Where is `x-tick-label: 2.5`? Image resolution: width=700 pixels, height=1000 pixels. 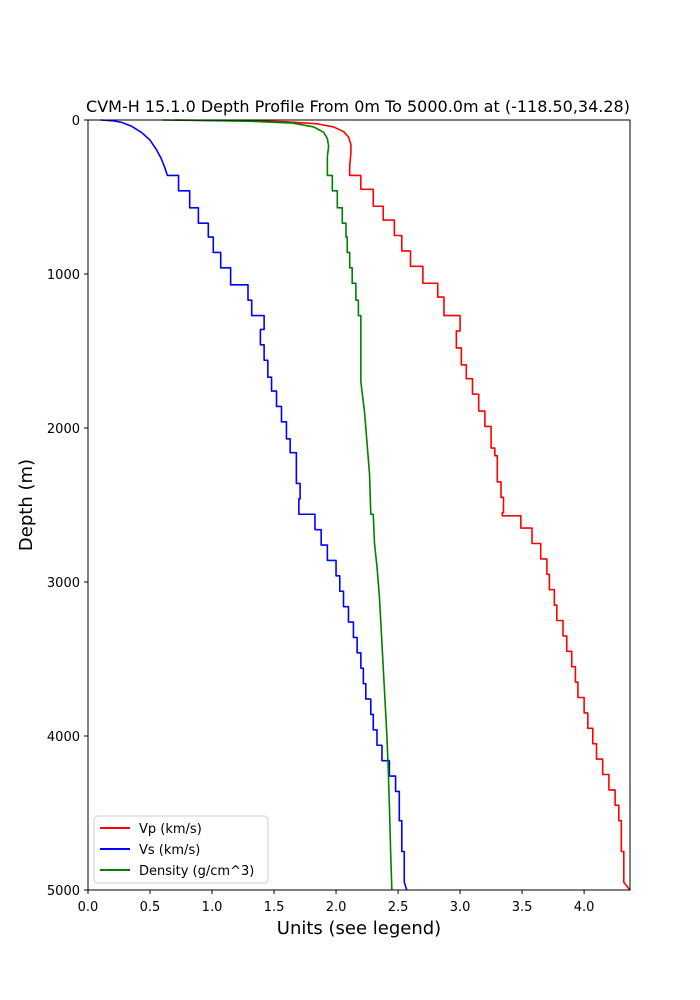 x-tick-label: 2.5 is located at coordinates (398, 907).